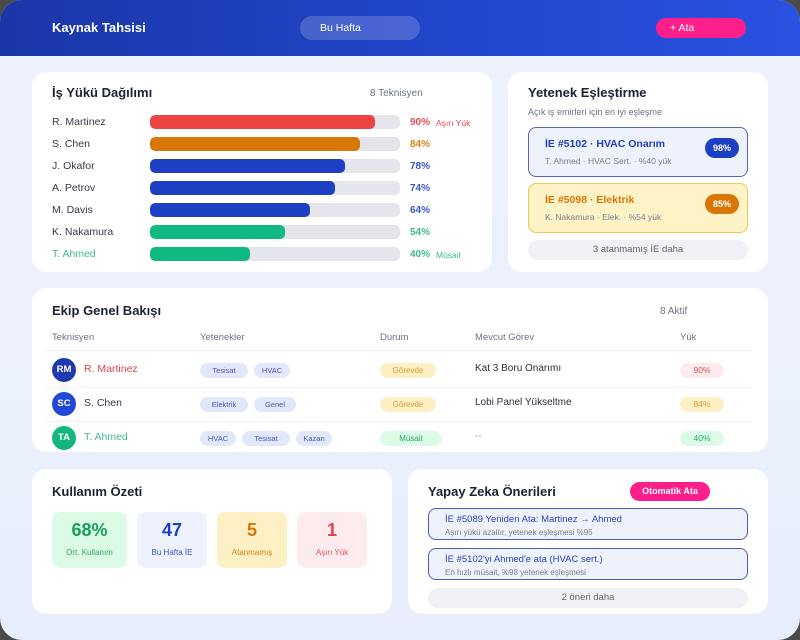  I want to click on stat-avg-utilization: 68% Ort. Kullanım, so click(89, 540).